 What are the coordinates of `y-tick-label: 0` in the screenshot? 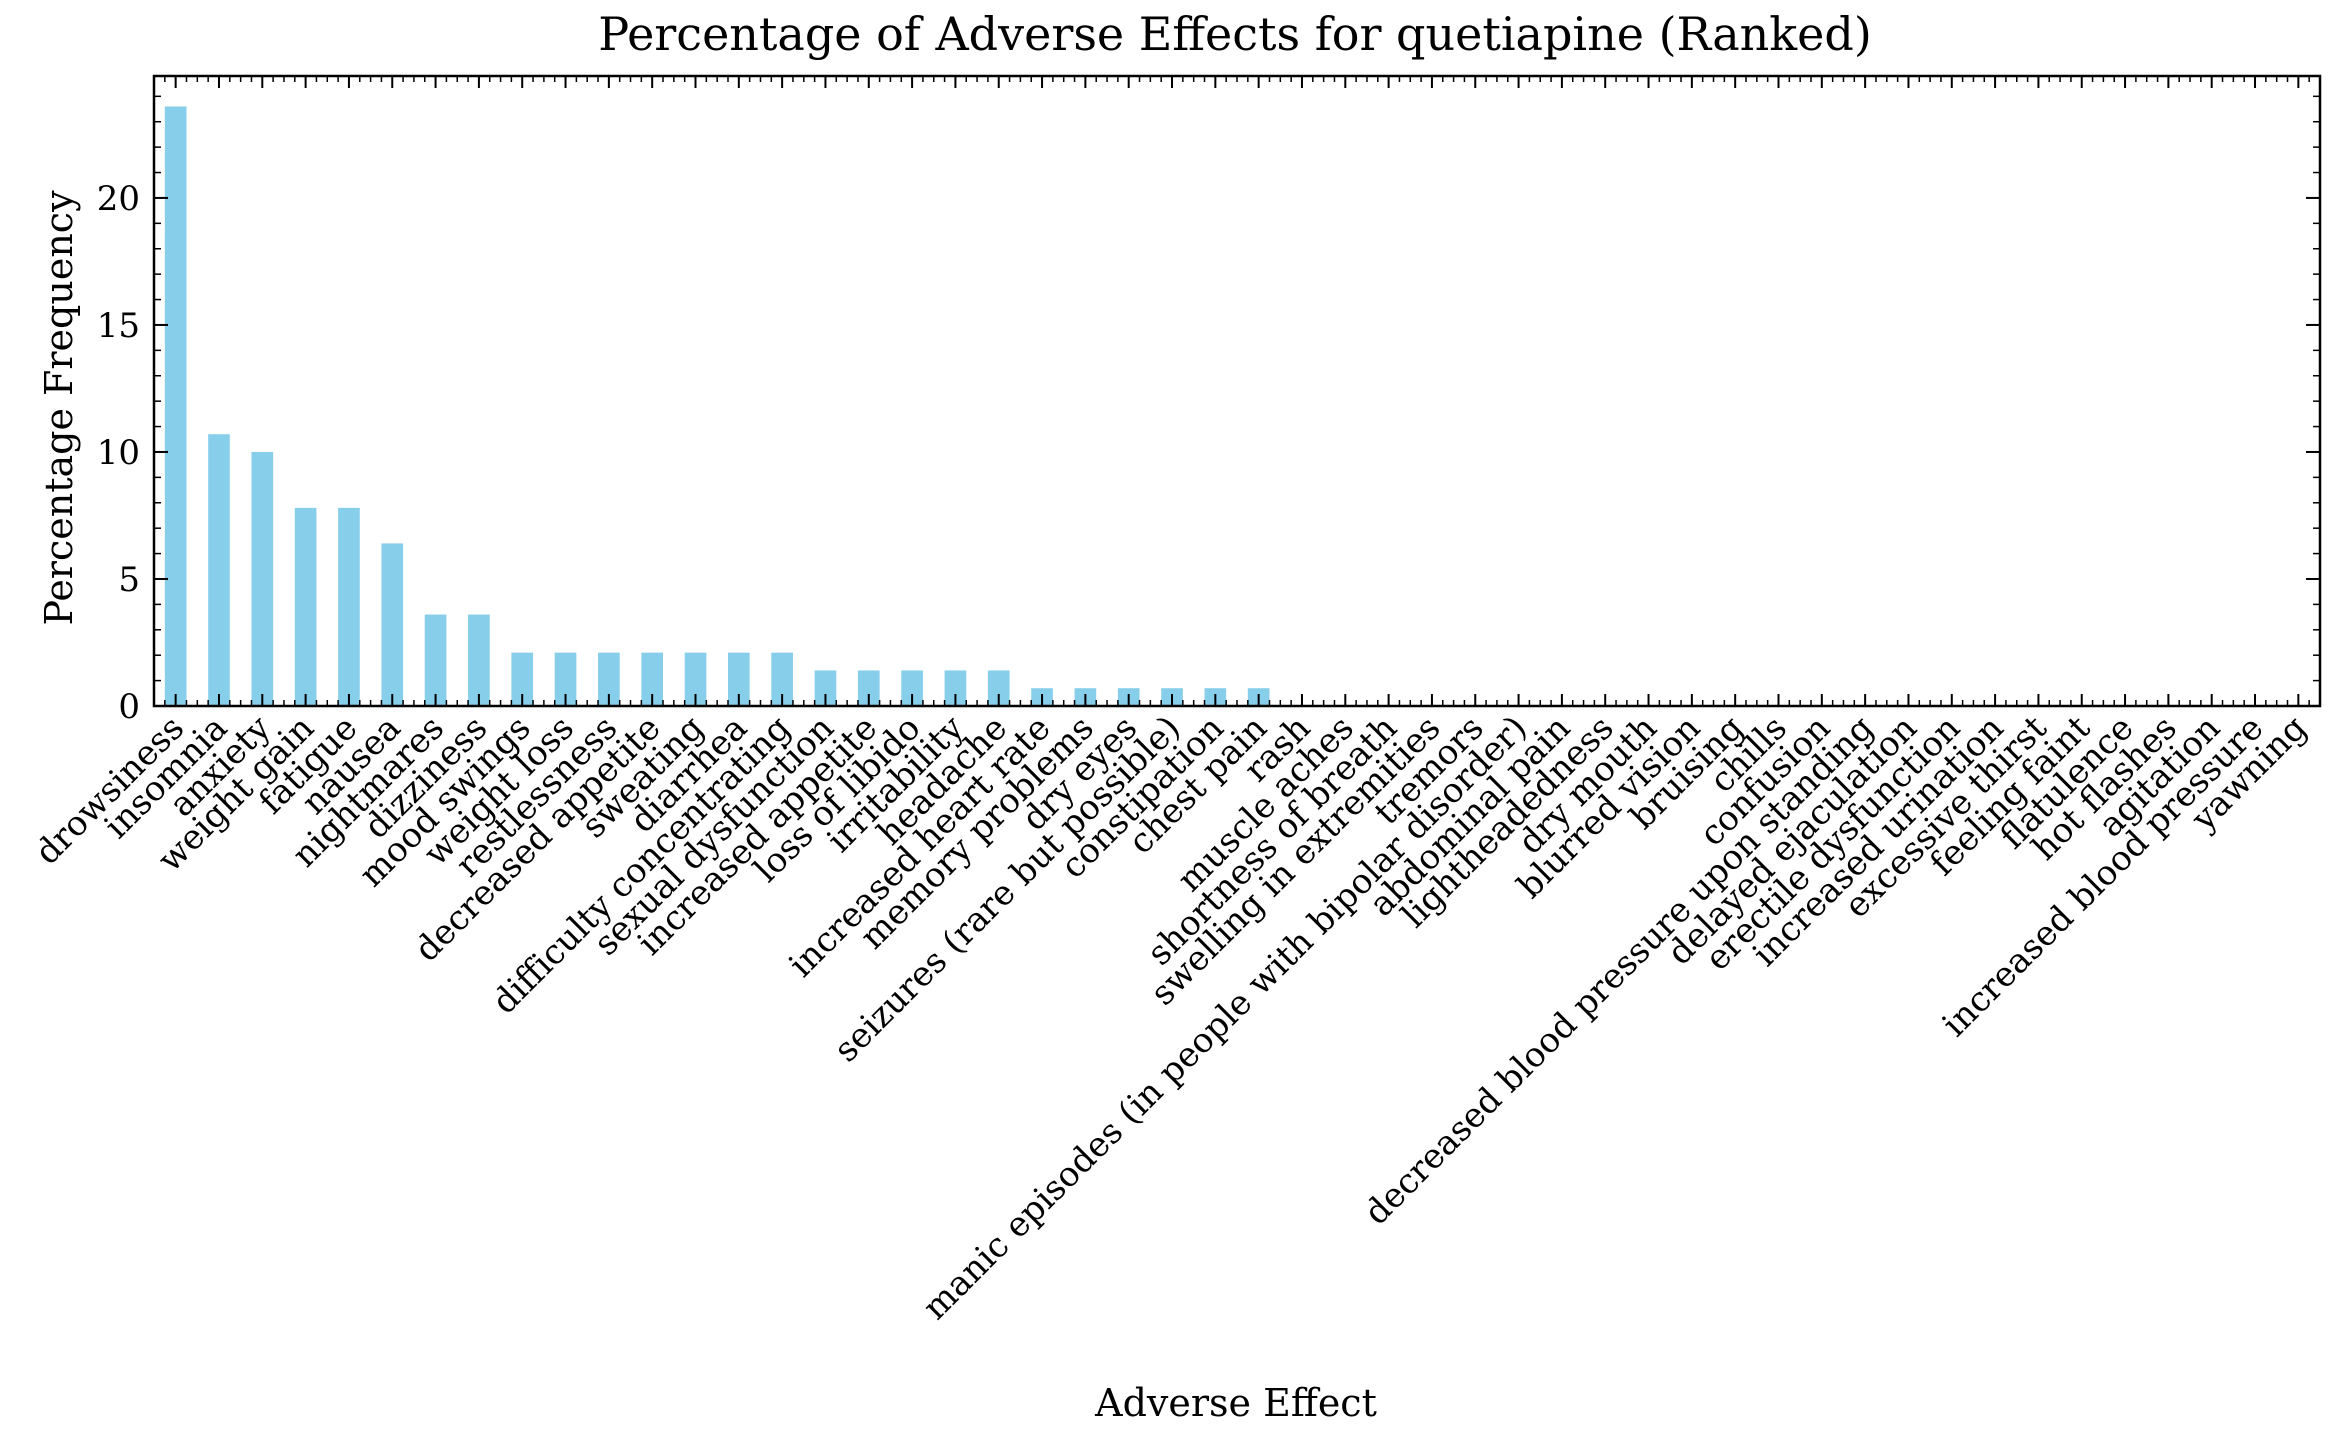 It's located at (129, 707).